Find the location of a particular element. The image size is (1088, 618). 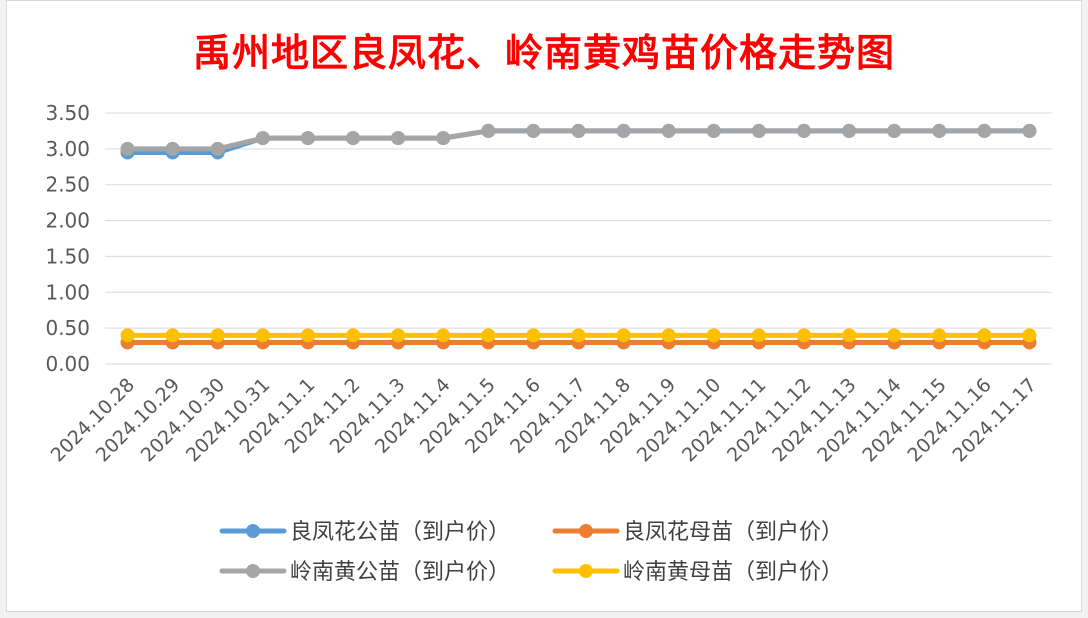

legend-label: 岭南黄公苗（到户价） is located at coordinates (400, 572).